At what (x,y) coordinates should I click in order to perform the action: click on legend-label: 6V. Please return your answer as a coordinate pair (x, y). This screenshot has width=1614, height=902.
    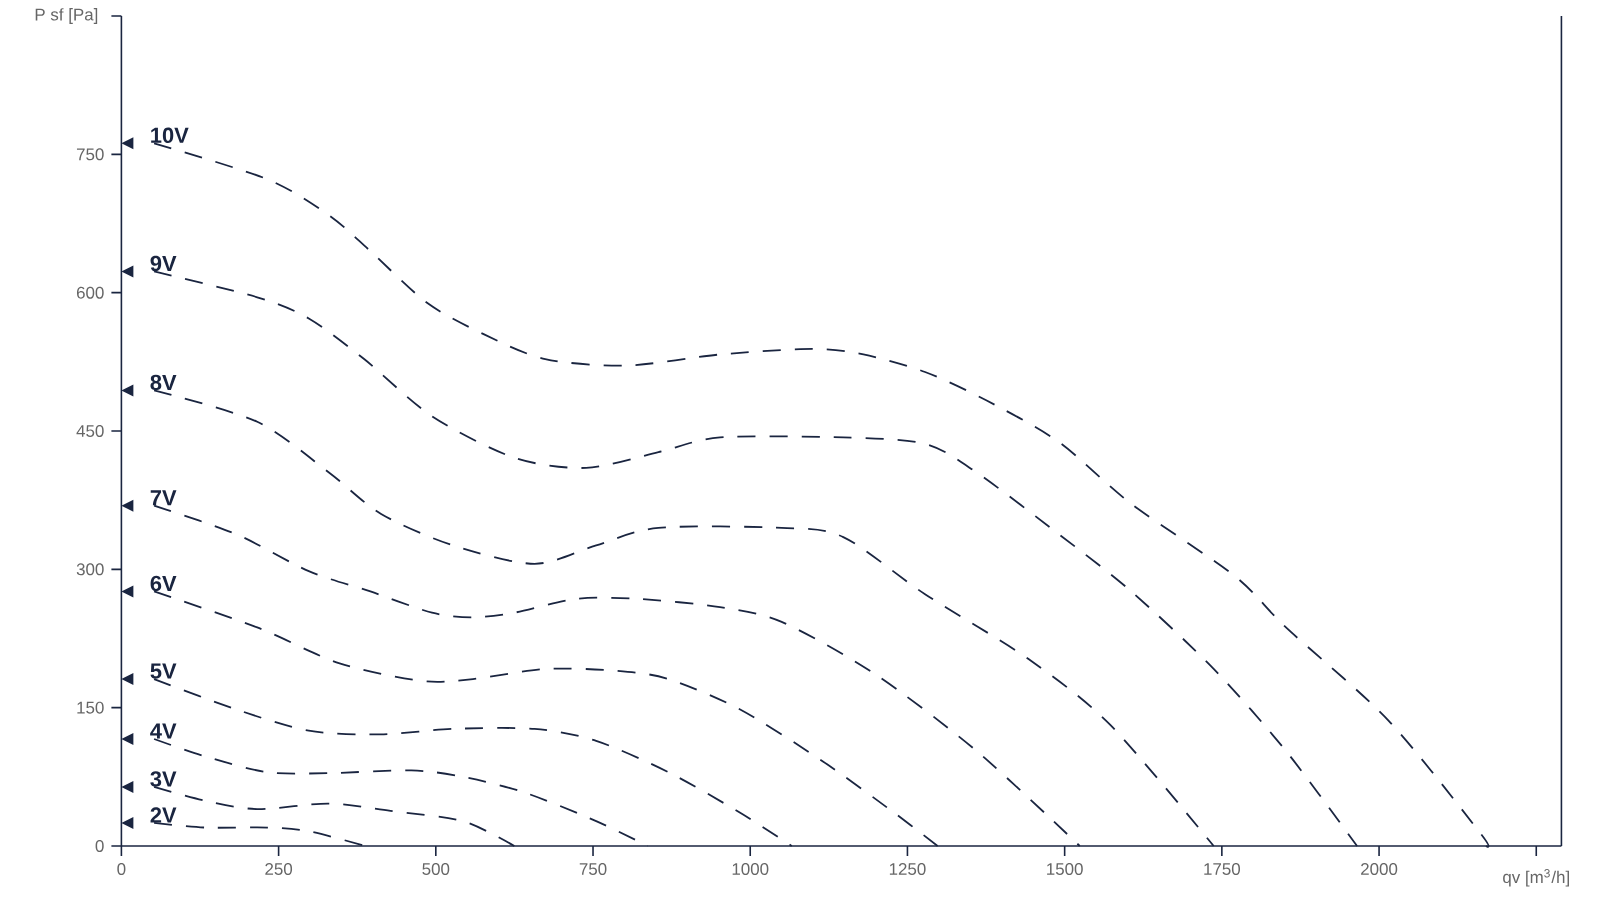
    Looking at the image, I should click on (163, 583).